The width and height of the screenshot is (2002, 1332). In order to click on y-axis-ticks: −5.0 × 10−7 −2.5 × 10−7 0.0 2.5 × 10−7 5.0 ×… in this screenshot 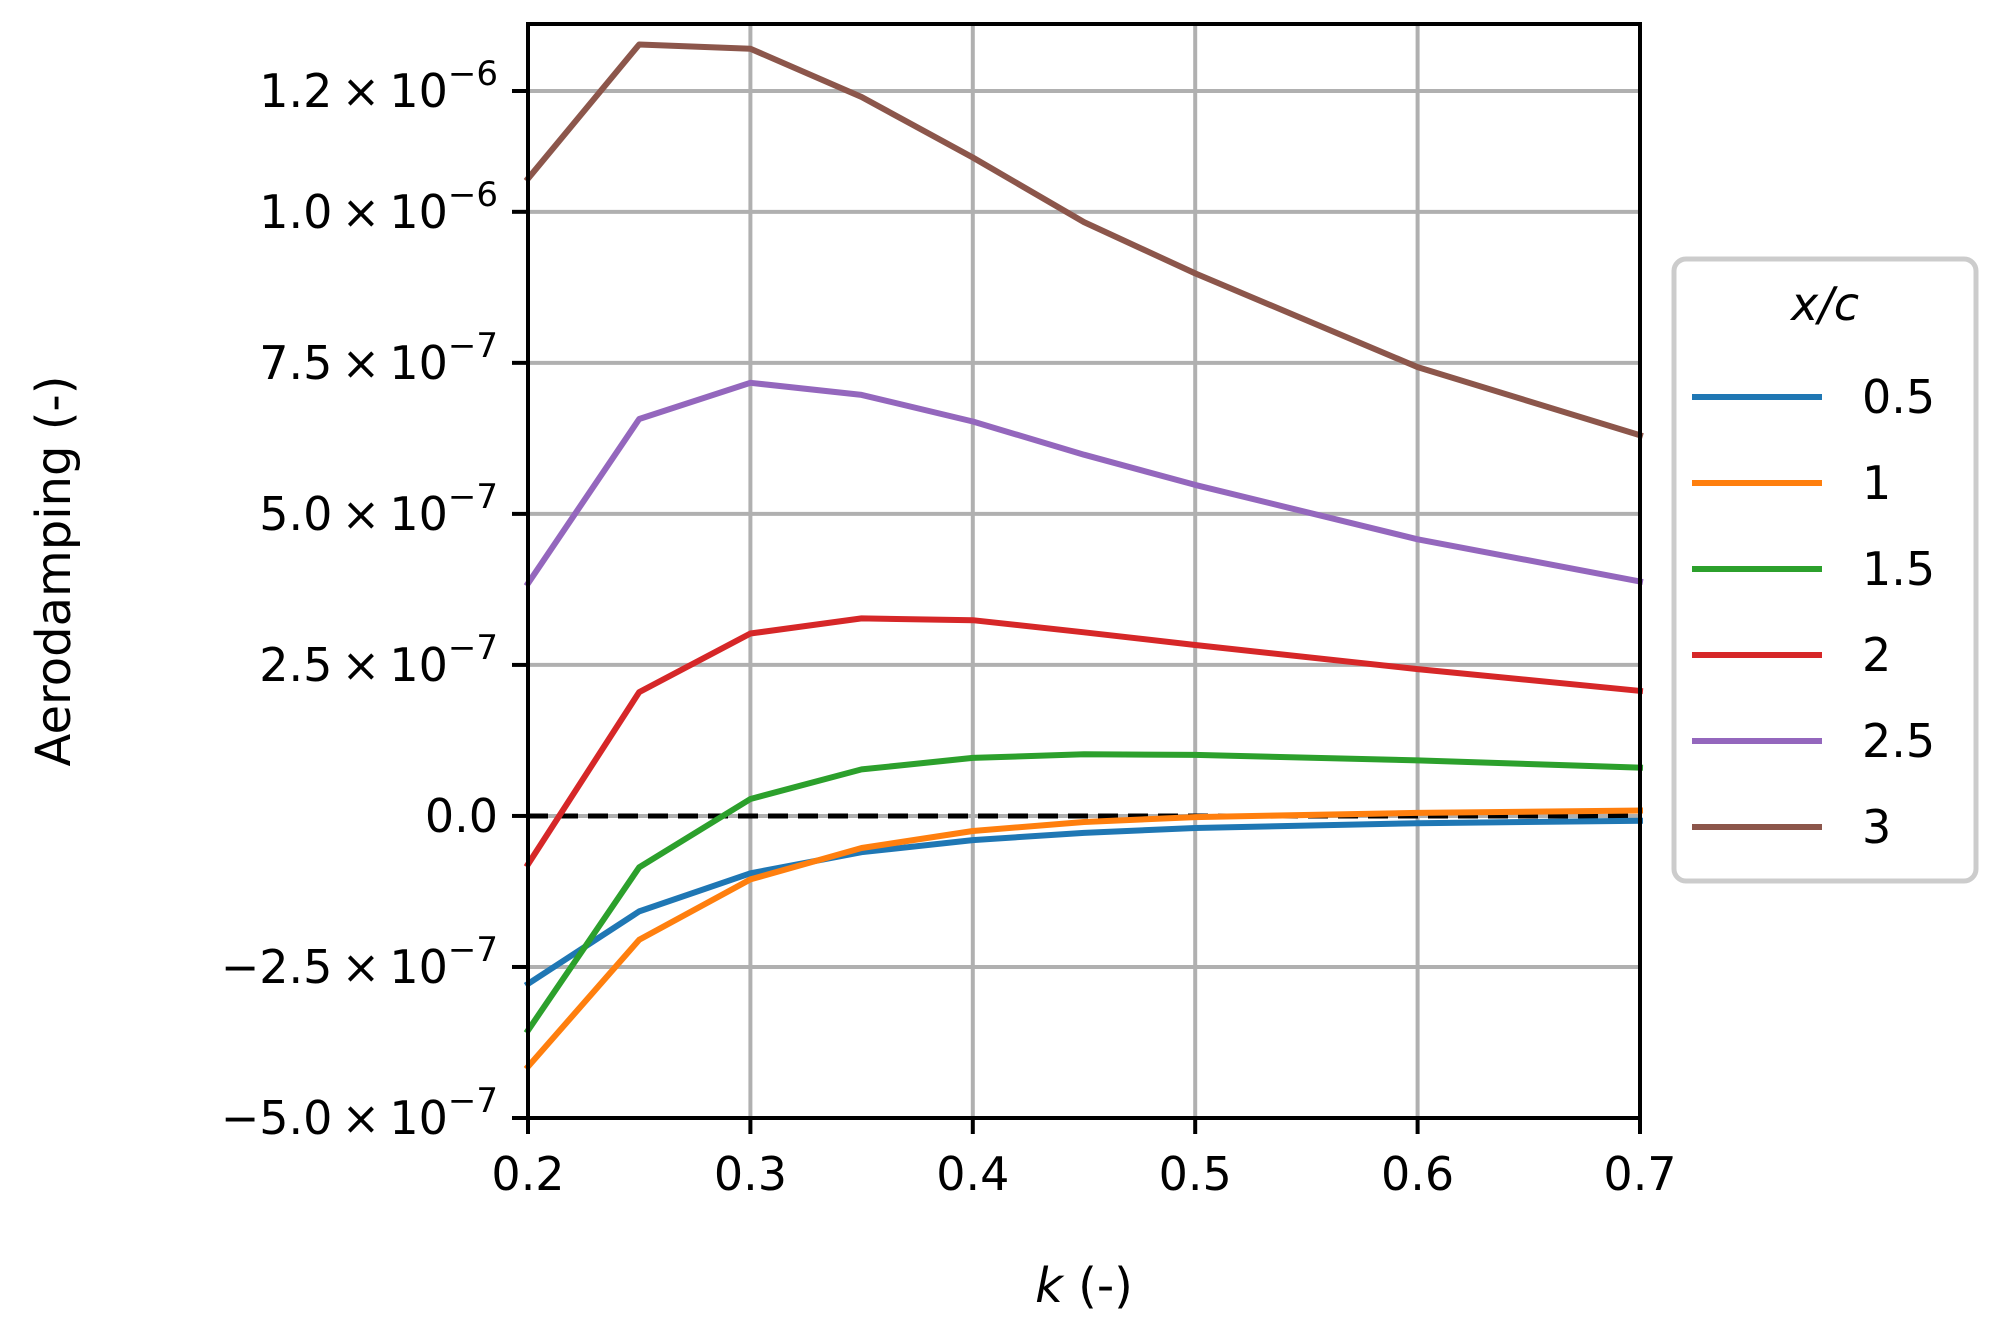, I will do `click(374, 599)`.